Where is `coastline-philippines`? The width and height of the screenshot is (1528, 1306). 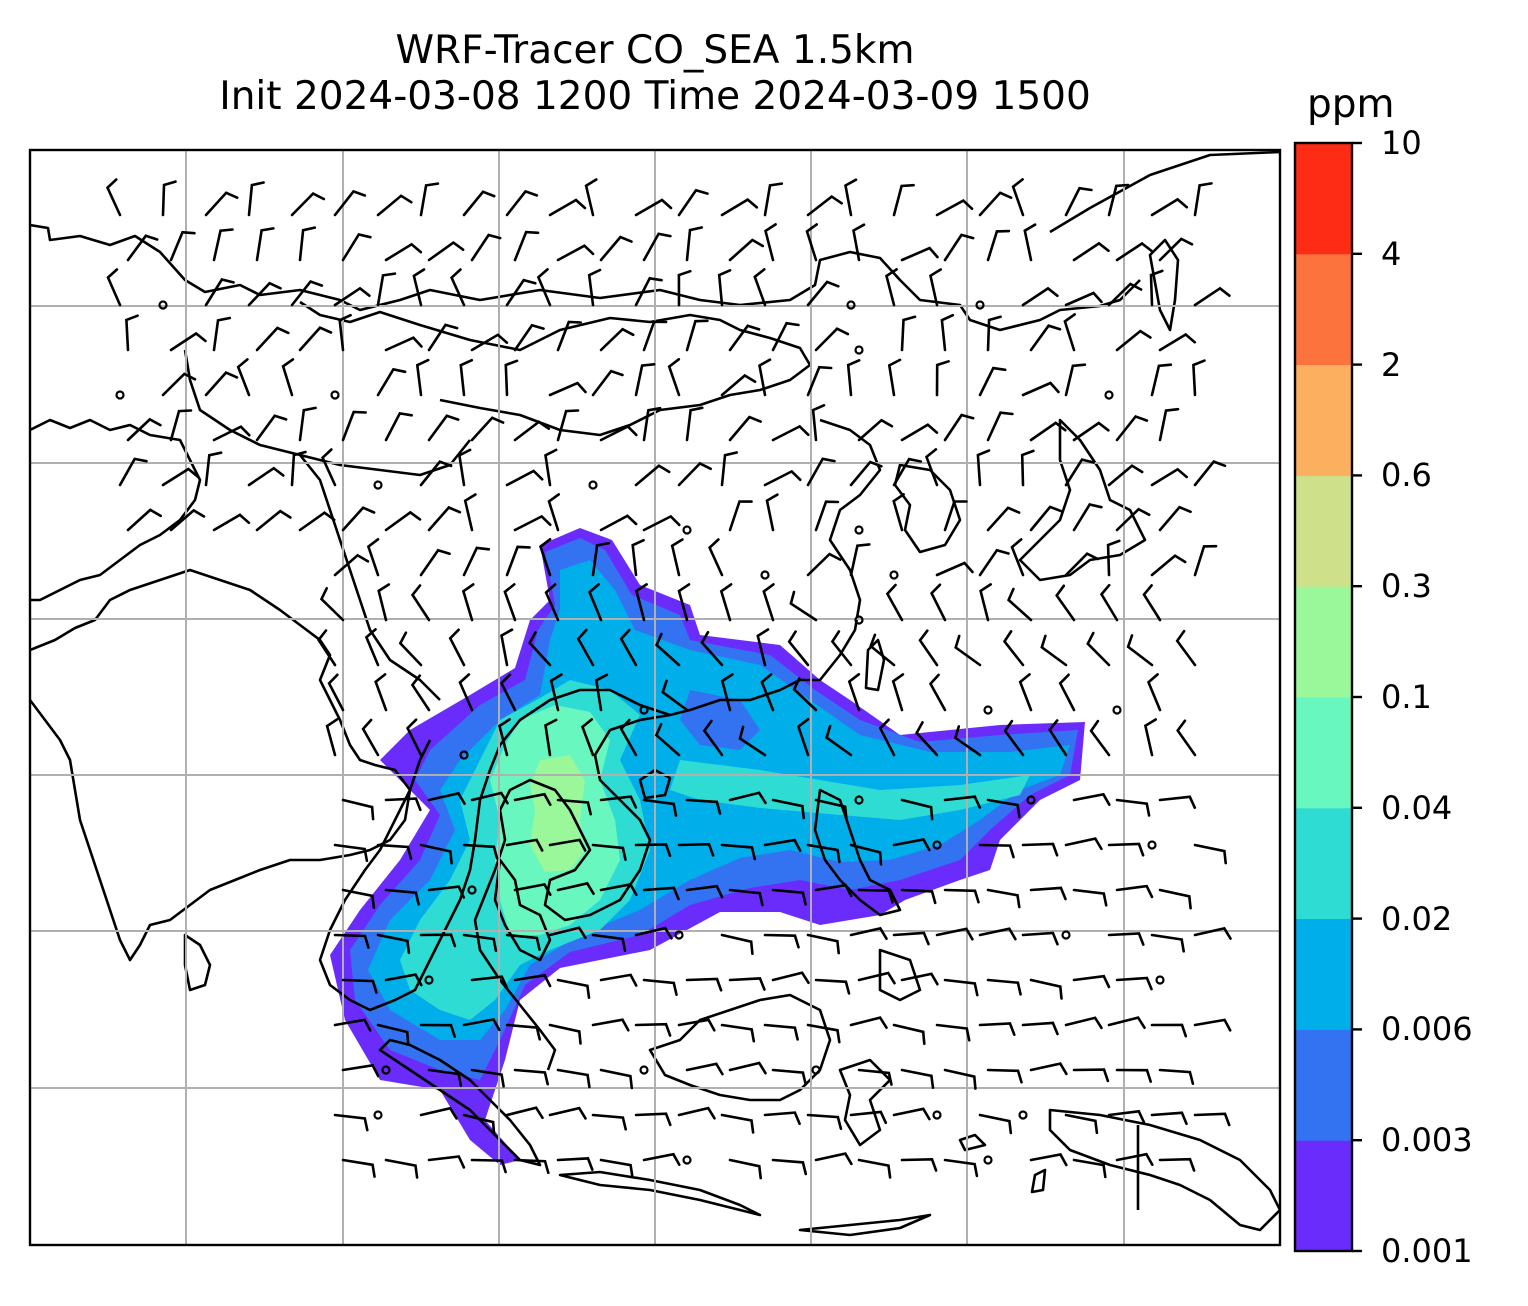 coastline-philippines is located at coordinates (867, 895).